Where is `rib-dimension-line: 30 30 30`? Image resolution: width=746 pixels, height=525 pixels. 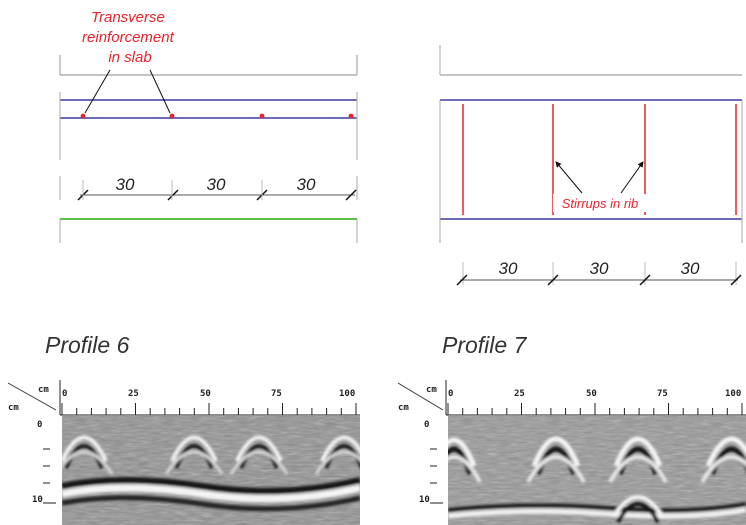
rib-dimension-line: 30 30 30 is located at coordinates (599, 272).